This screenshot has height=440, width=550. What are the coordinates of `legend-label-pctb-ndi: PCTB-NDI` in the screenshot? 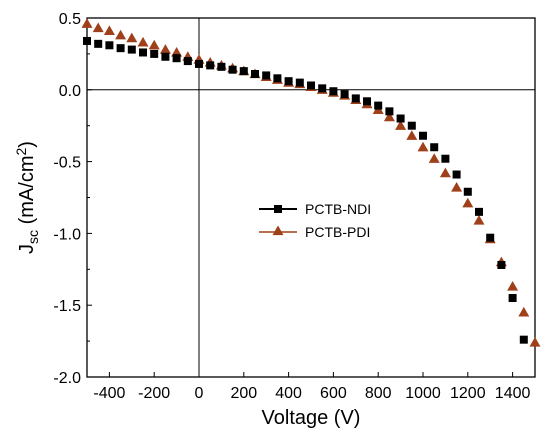 It's located at (338, 209).